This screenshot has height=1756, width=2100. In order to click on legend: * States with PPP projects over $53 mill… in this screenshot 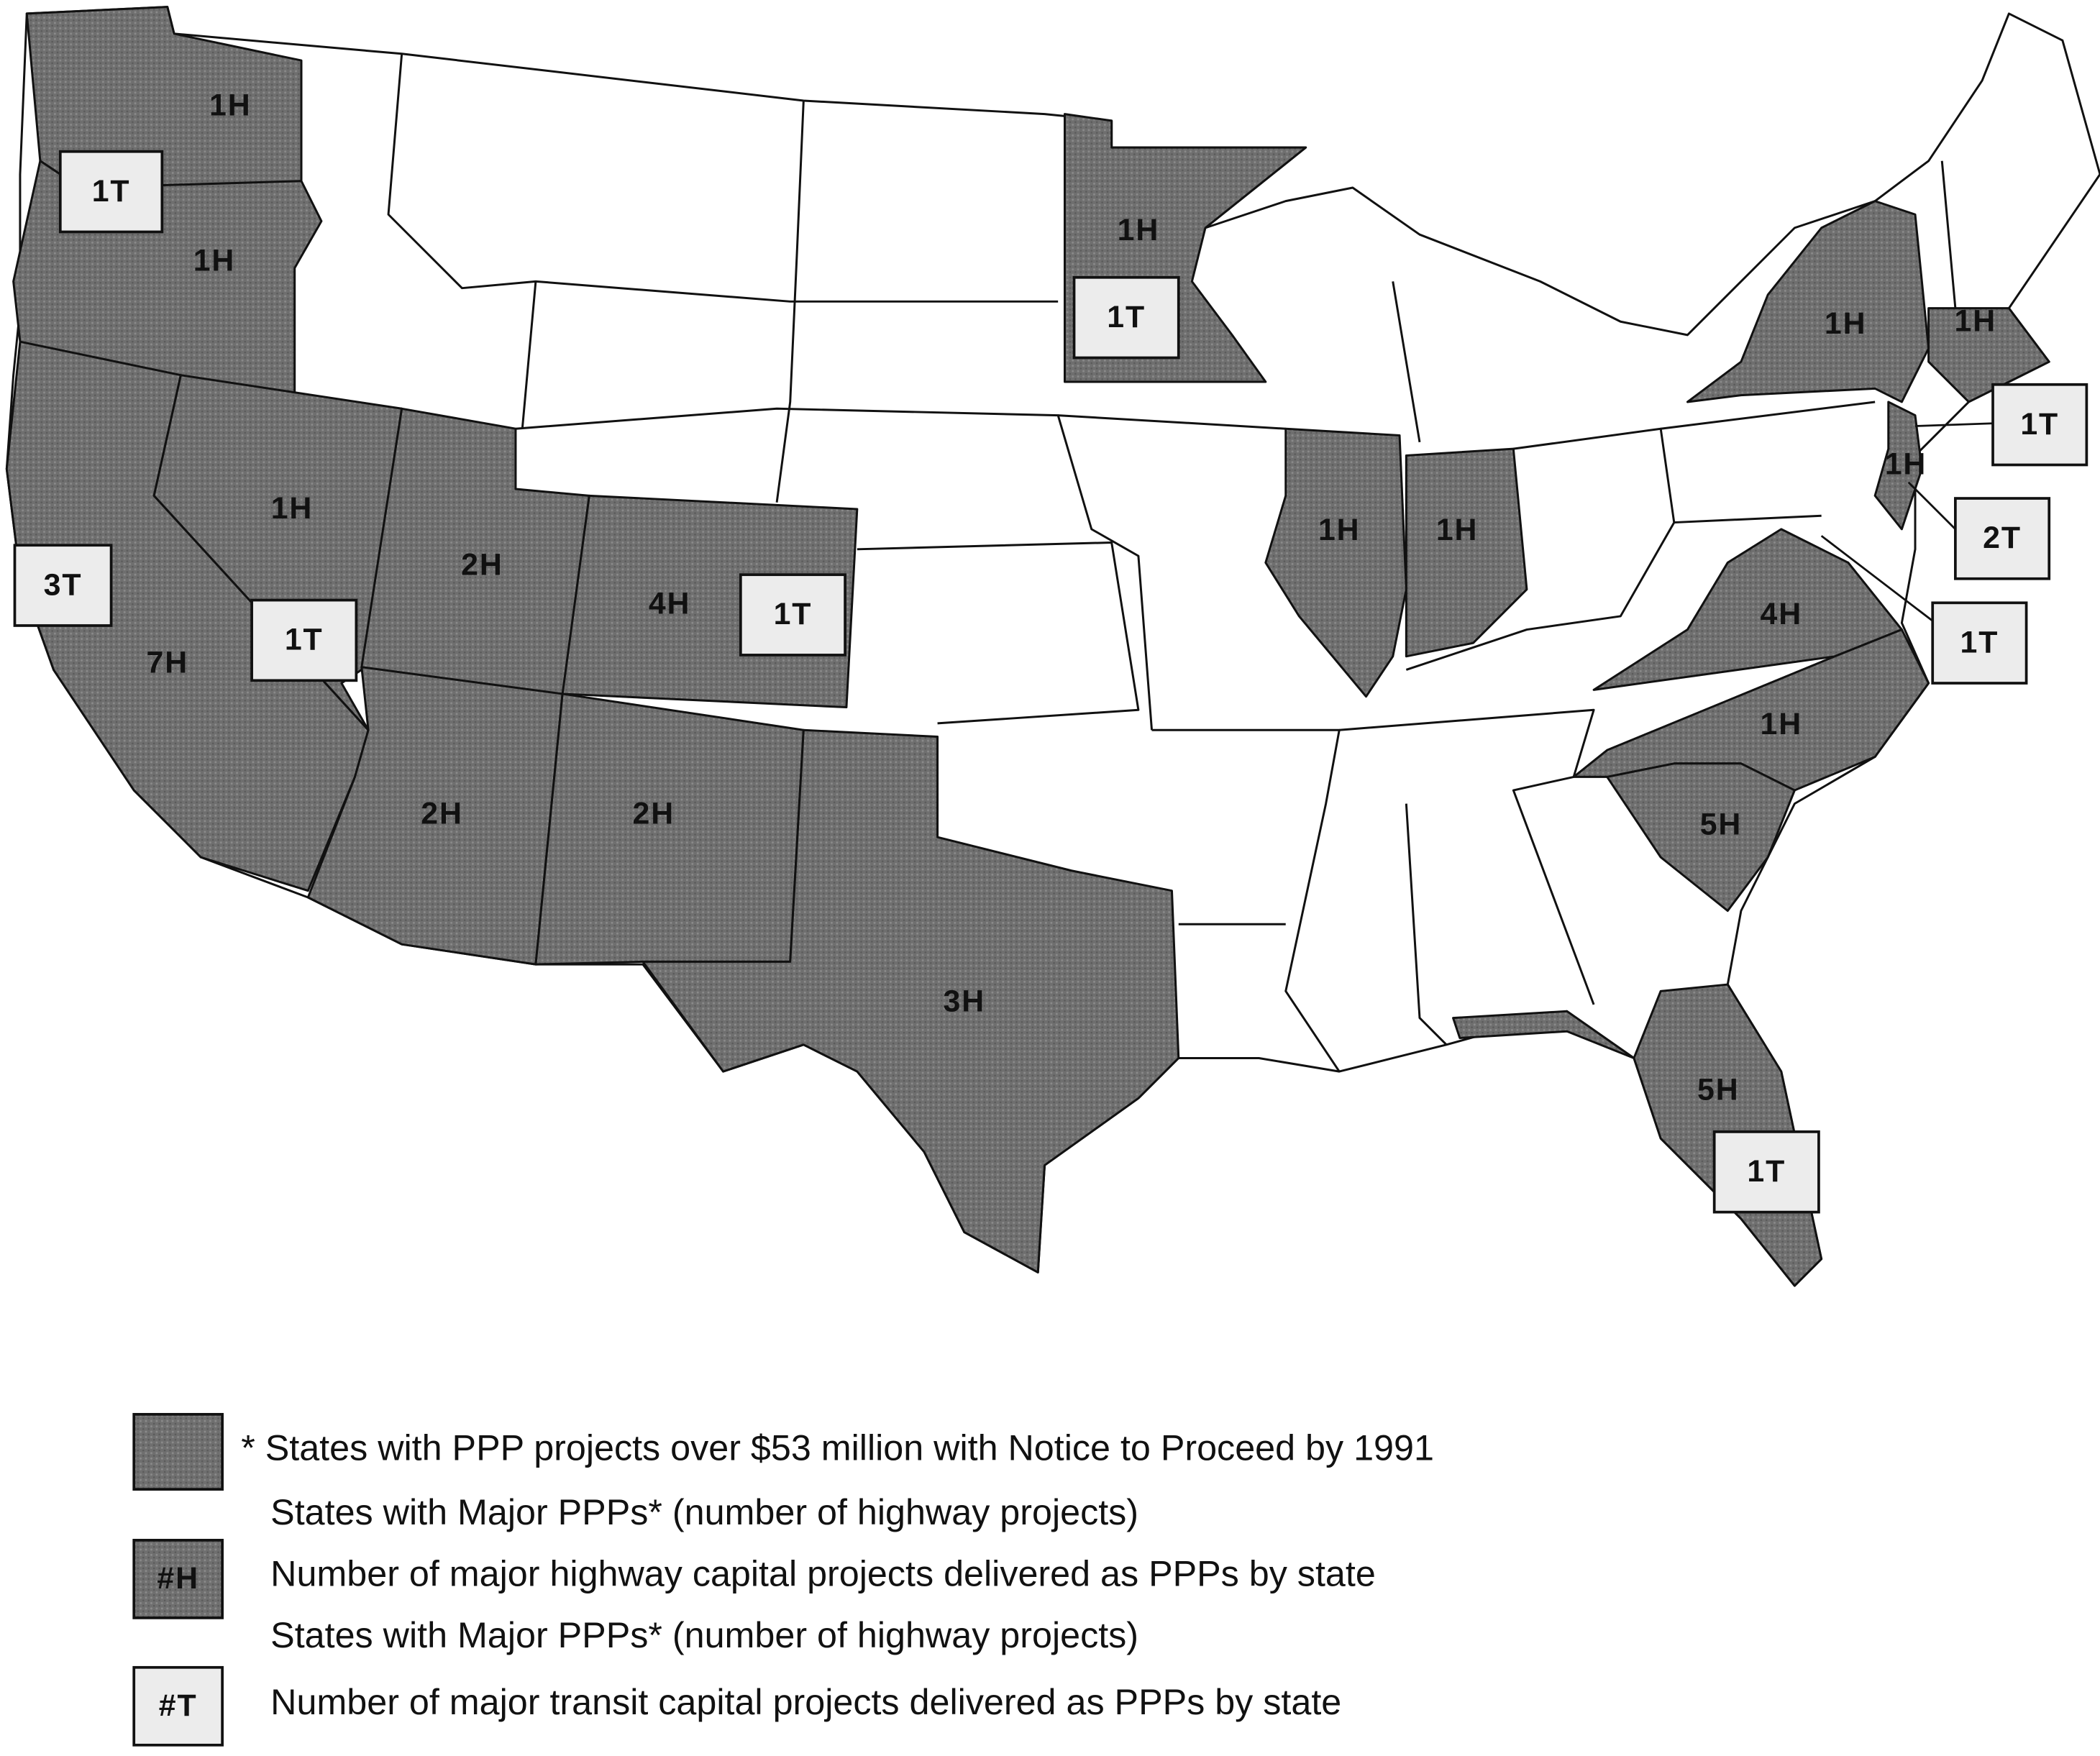, I will do `click(783, 1579)`.